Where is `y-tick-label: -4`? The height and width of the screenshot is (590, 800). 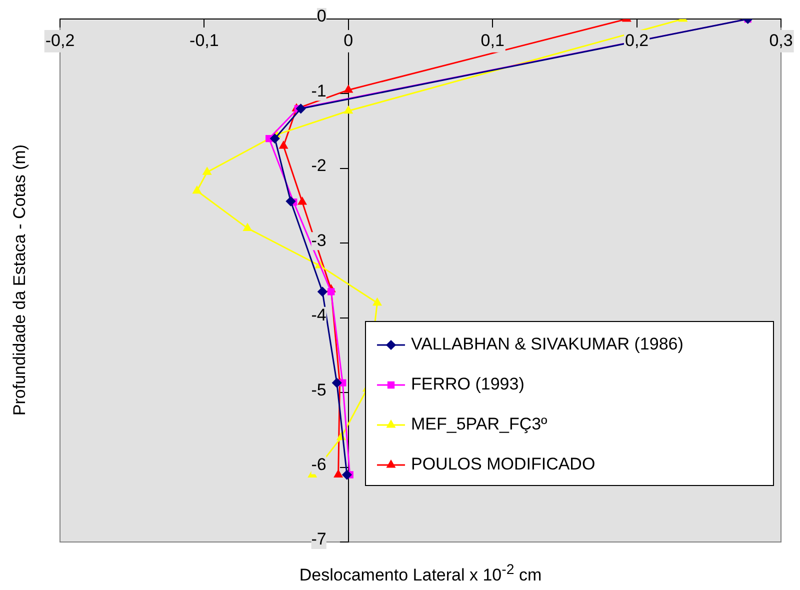 y-tick-label: -4 is located at coordinates (318, 315).